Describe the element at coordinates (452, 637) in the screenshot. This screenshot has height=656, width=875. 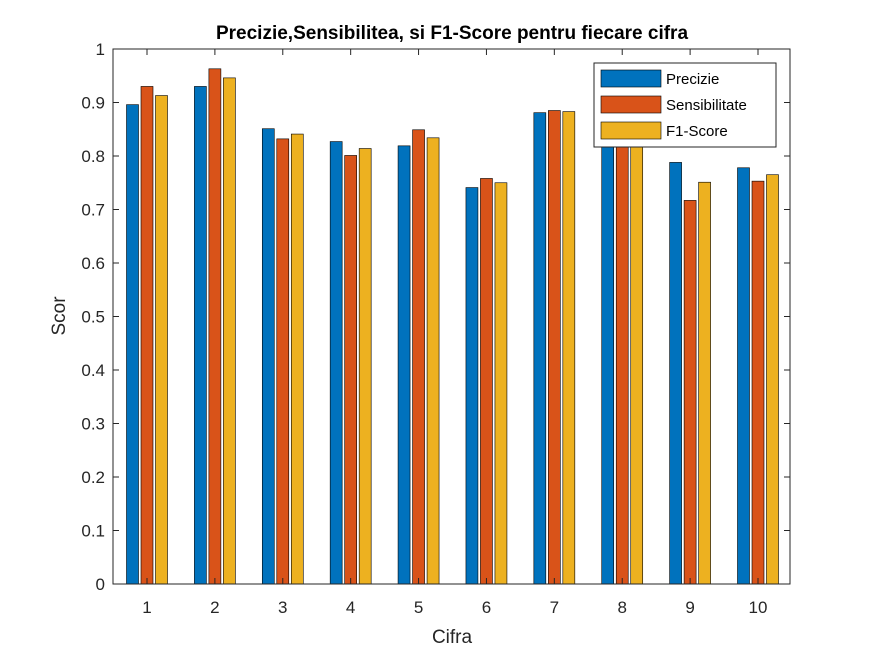
I see `x-axis-title: Cifra` at that location.